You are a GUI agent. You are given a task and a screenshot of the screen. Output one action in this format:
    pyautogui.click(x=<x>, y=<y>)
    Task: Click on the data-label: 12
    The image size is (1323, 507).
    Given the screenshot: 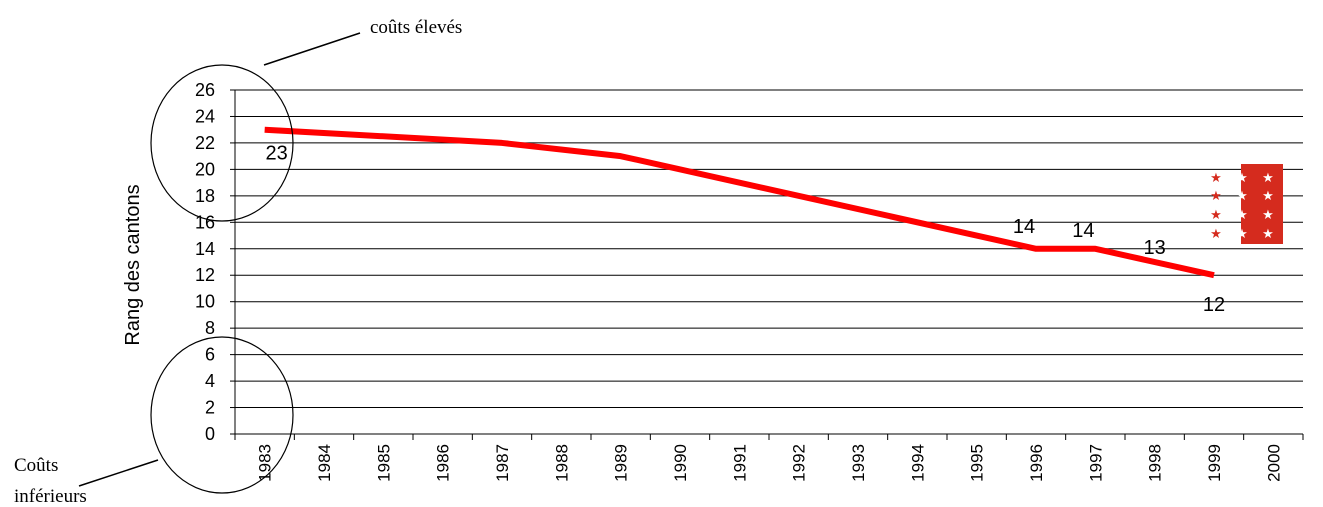 What is the action you would take?
    pyautogui.click(x=1214, y=305)
    